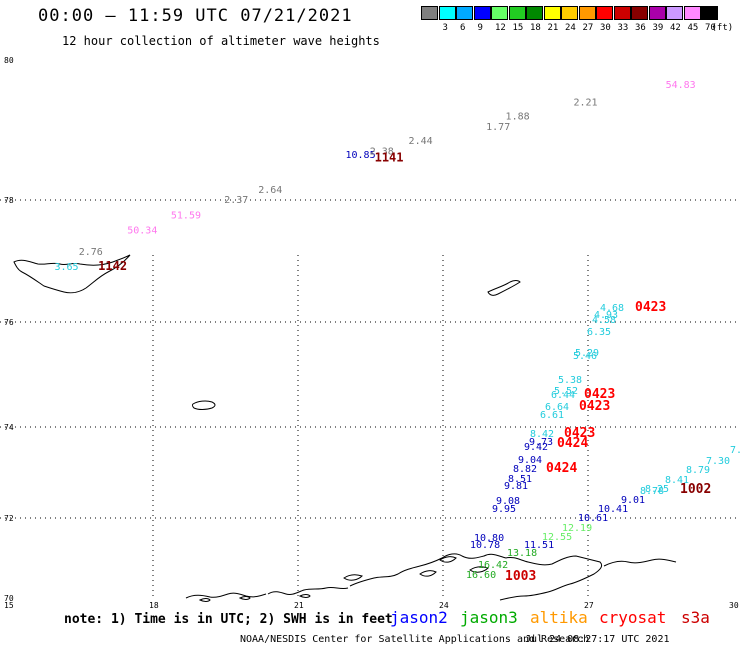  Describe the element at coordinates (570, 28) in the screenshot. I see `legend-label: 24` at that location.